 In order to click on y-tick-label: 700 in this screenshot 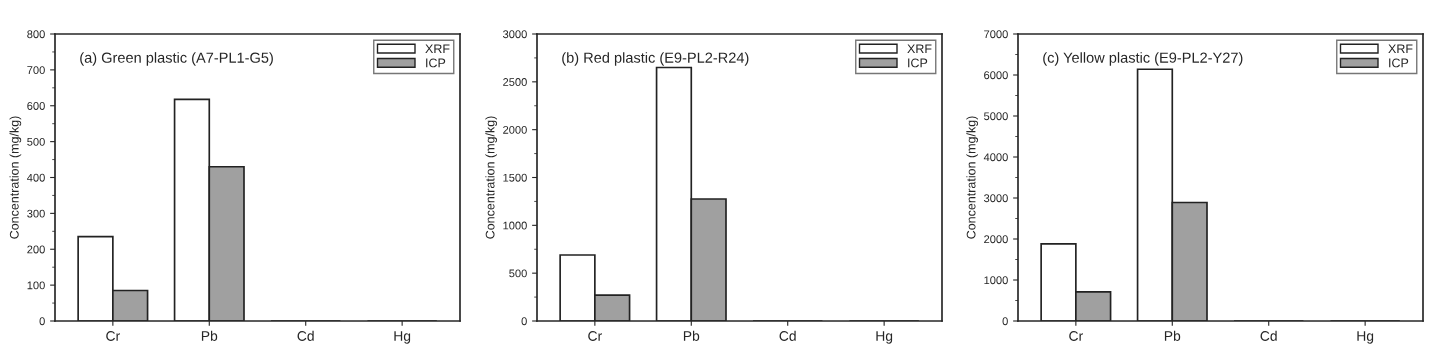, I will do `click(36, 70)`.